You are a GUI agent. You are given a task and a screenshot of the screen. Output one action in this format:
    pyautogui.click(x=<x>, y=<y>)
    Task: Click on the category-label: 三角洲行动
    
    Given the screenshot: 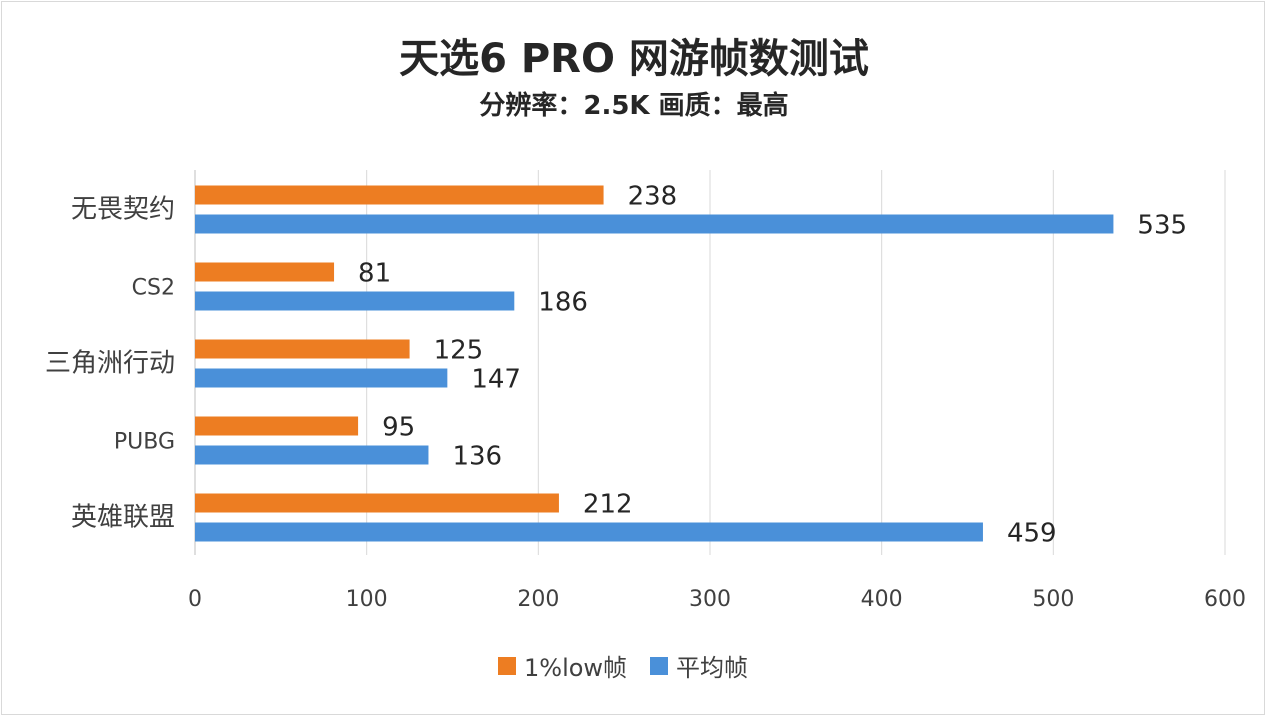 What is the action you would take?
    pyautogui.click(x=110, y=364)
    